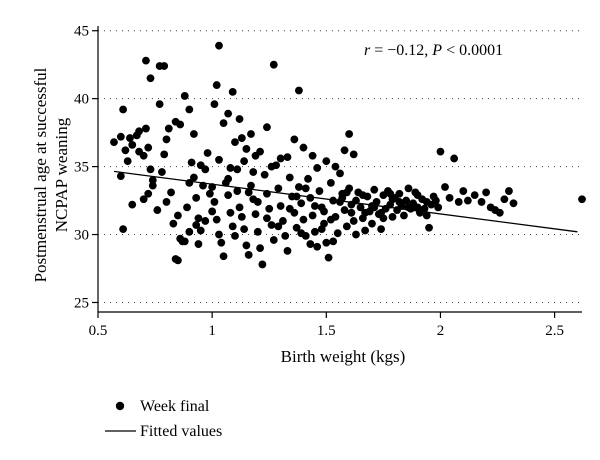  What do you see at coordinates (212, 331) in the screenshot?
I see `x-tick-label-1: 1` at bounding box center [212, 331].